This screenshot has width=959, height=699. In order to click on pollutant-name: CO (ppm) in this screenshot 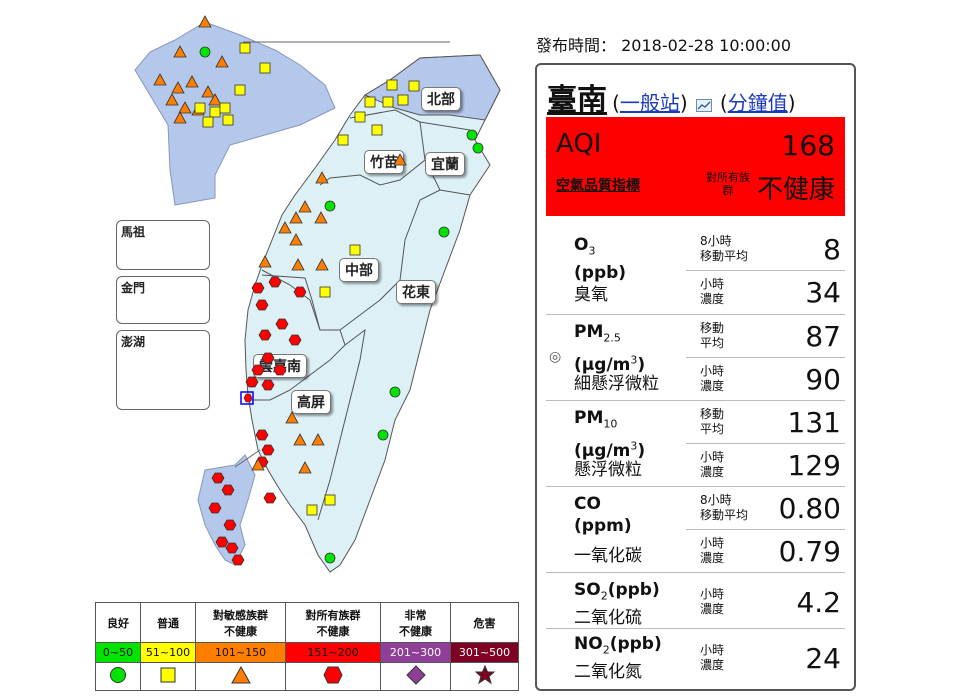, I will do `click(603, 515)`.